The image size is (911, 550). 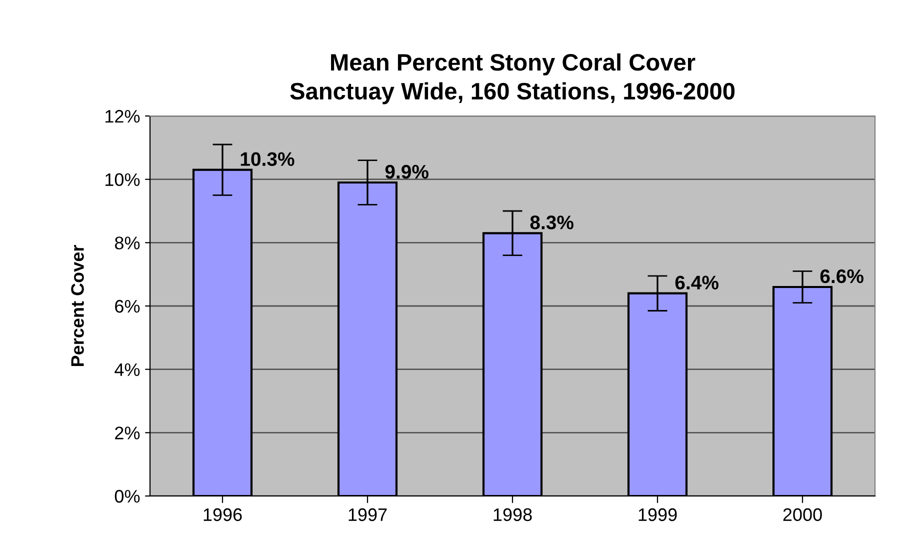 I want to click on data-label: 6.4%, so click(x=696, y=283).